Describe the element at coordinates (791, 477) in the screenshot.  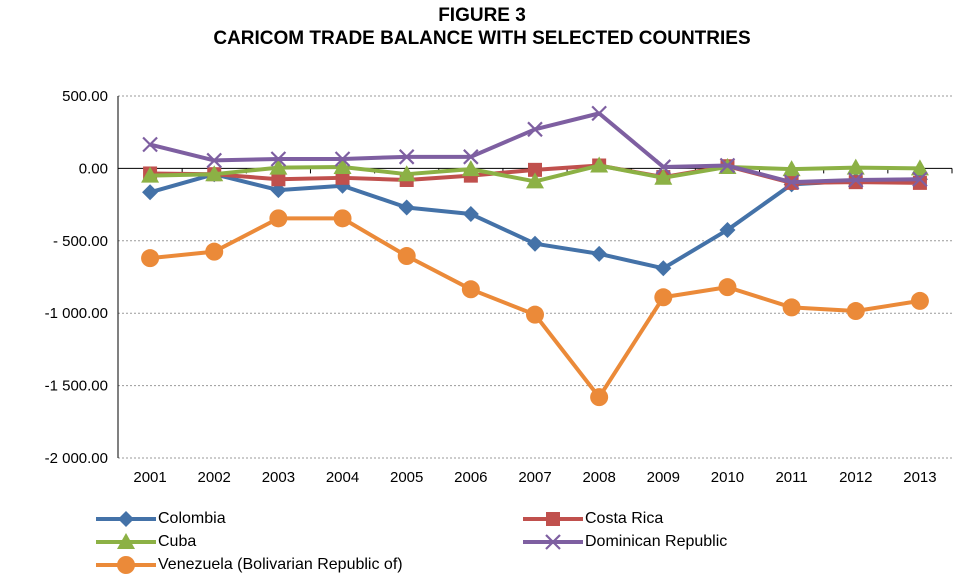
I see `x-tick-label: 2011` at that location.